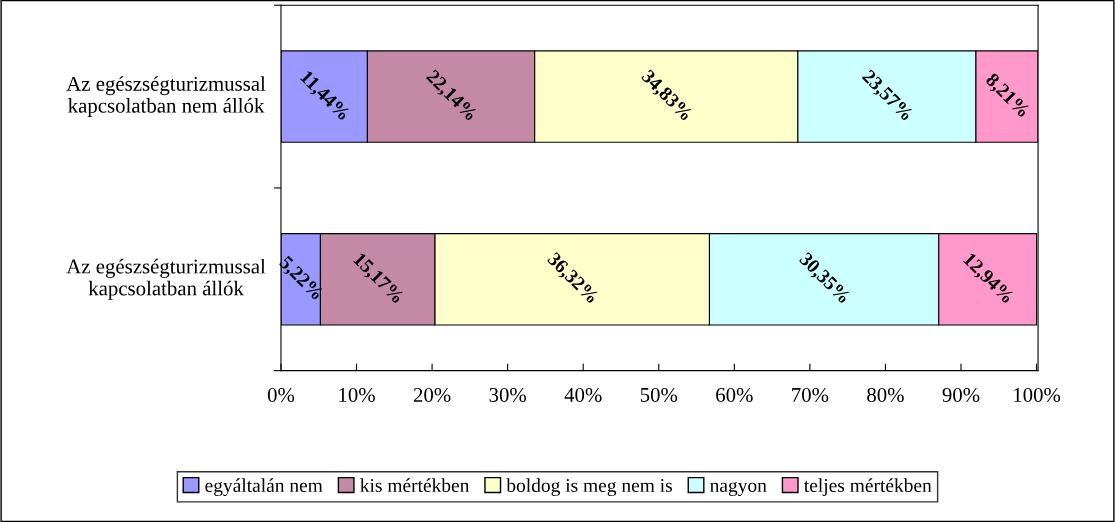 This screenshot has height=522, width=1115. Describe the element at coordinates (508, 395) in the screenshot. I see `x-tick-label: 30%` at that location.